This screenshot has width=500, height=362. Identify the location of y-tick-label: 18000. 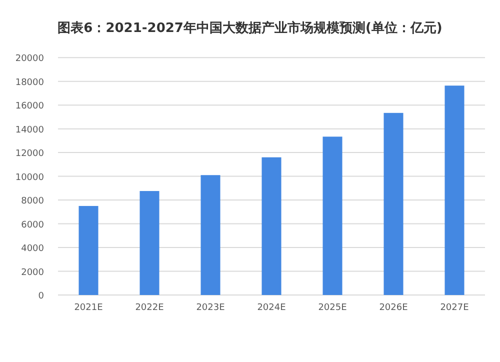
(29, 83).